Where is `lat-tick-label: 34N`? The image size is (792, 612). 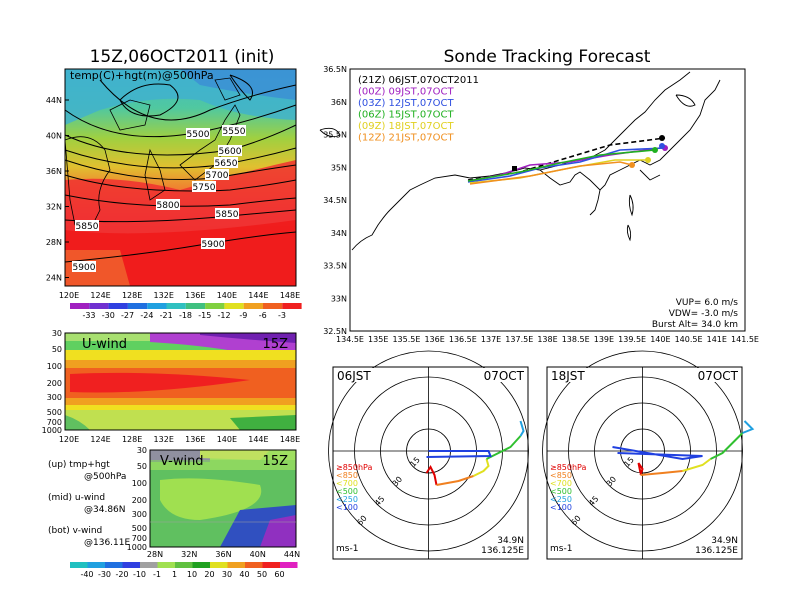
lat-tick-label: 34N is located at coordinates (339, 233).